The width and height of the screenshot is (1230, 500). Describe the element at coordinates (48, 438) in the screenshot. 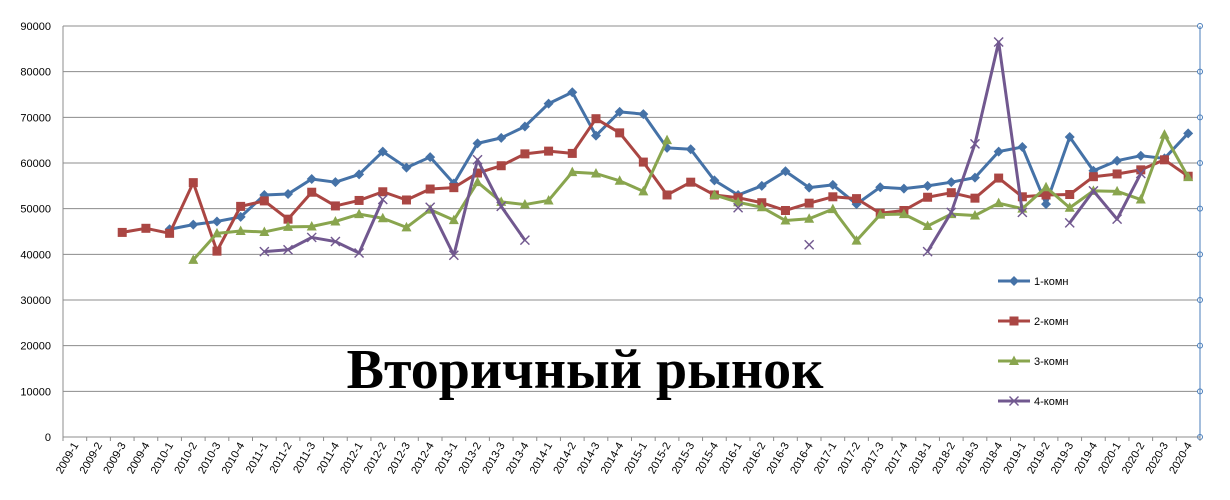

I see `y-tick-label: 0` at that location.